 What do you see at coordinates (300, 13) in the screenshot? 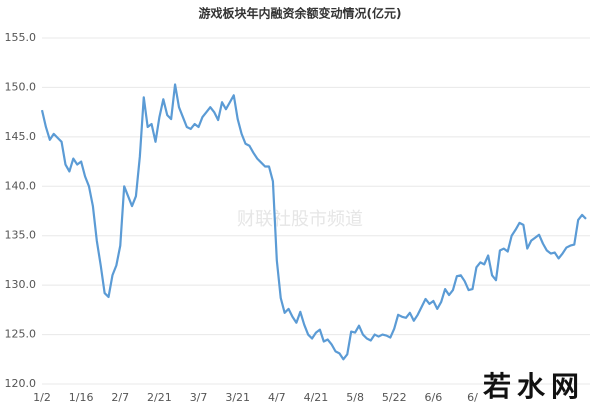
I see `chart-title: 游戏板块年内融资余额变动情况(亿元)` at bounding box center [300, 13].